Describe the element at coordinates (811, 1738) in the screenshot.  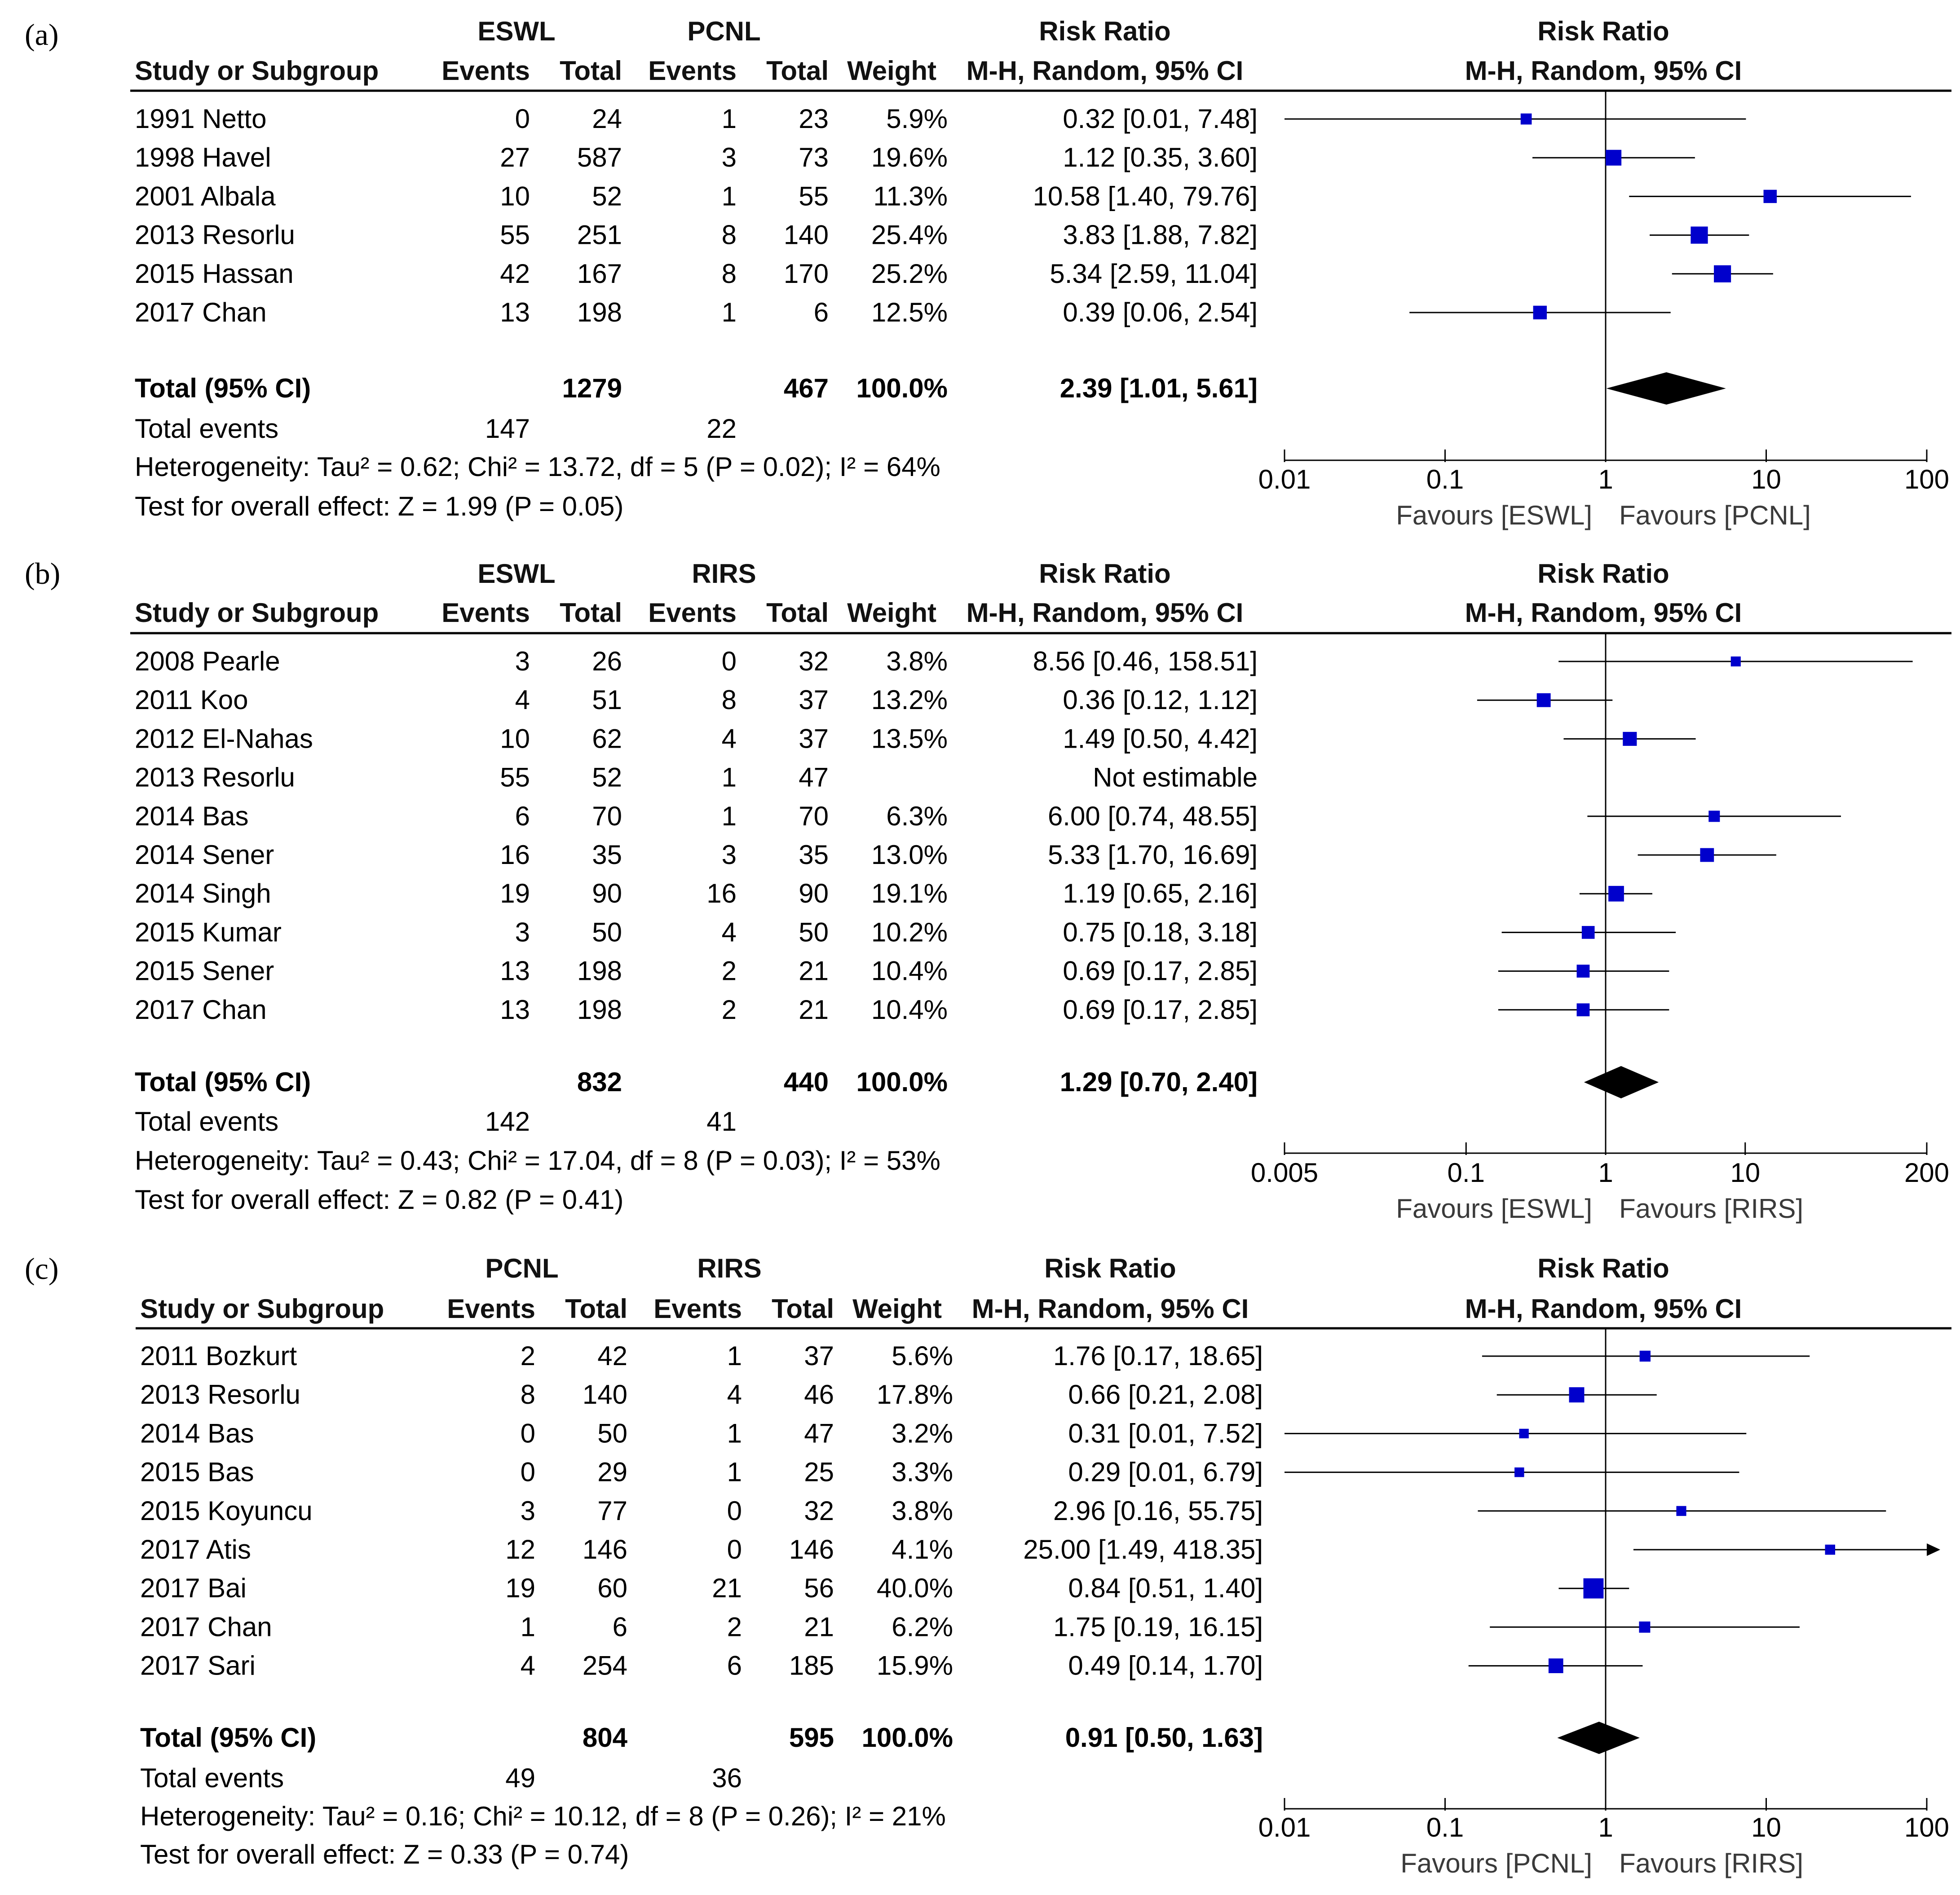
I see `total2-sum: 595` at that location.